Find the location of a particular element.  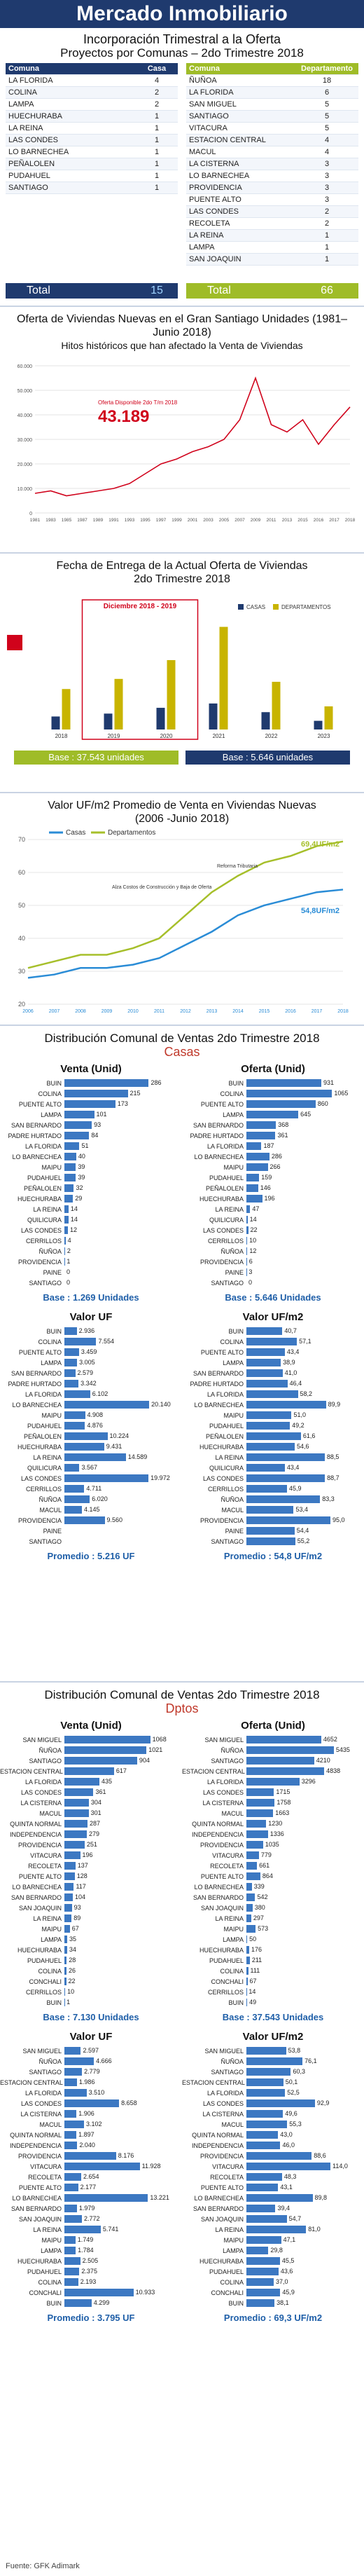

bar-label: QUINTA NORMAL is located at coordinates (218, 2135).